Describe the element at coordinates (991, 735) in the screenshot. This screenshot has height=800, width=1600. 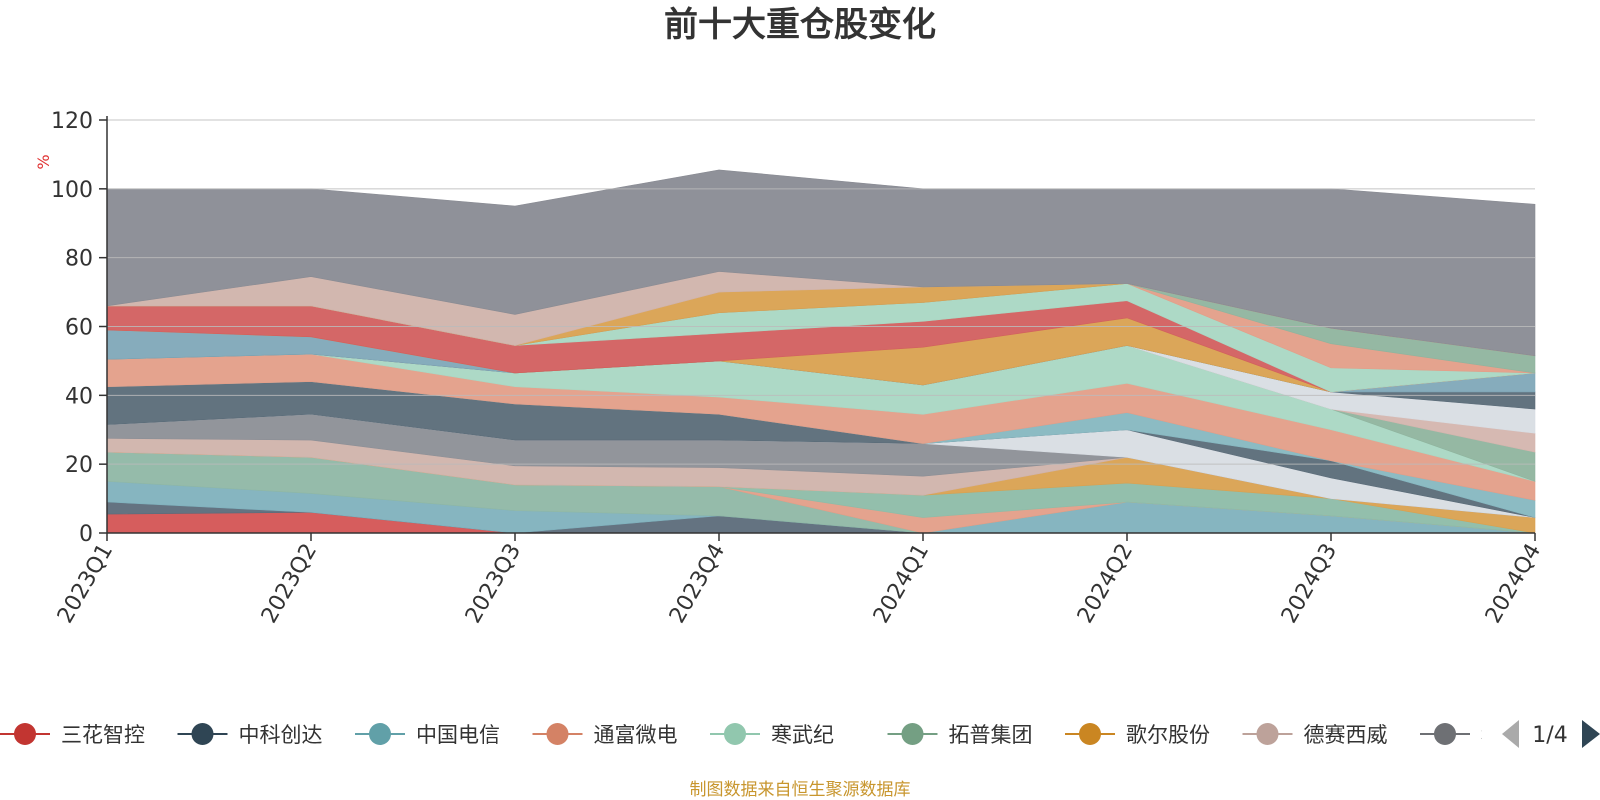
I see `legend-label: 拓普集团` at that location.